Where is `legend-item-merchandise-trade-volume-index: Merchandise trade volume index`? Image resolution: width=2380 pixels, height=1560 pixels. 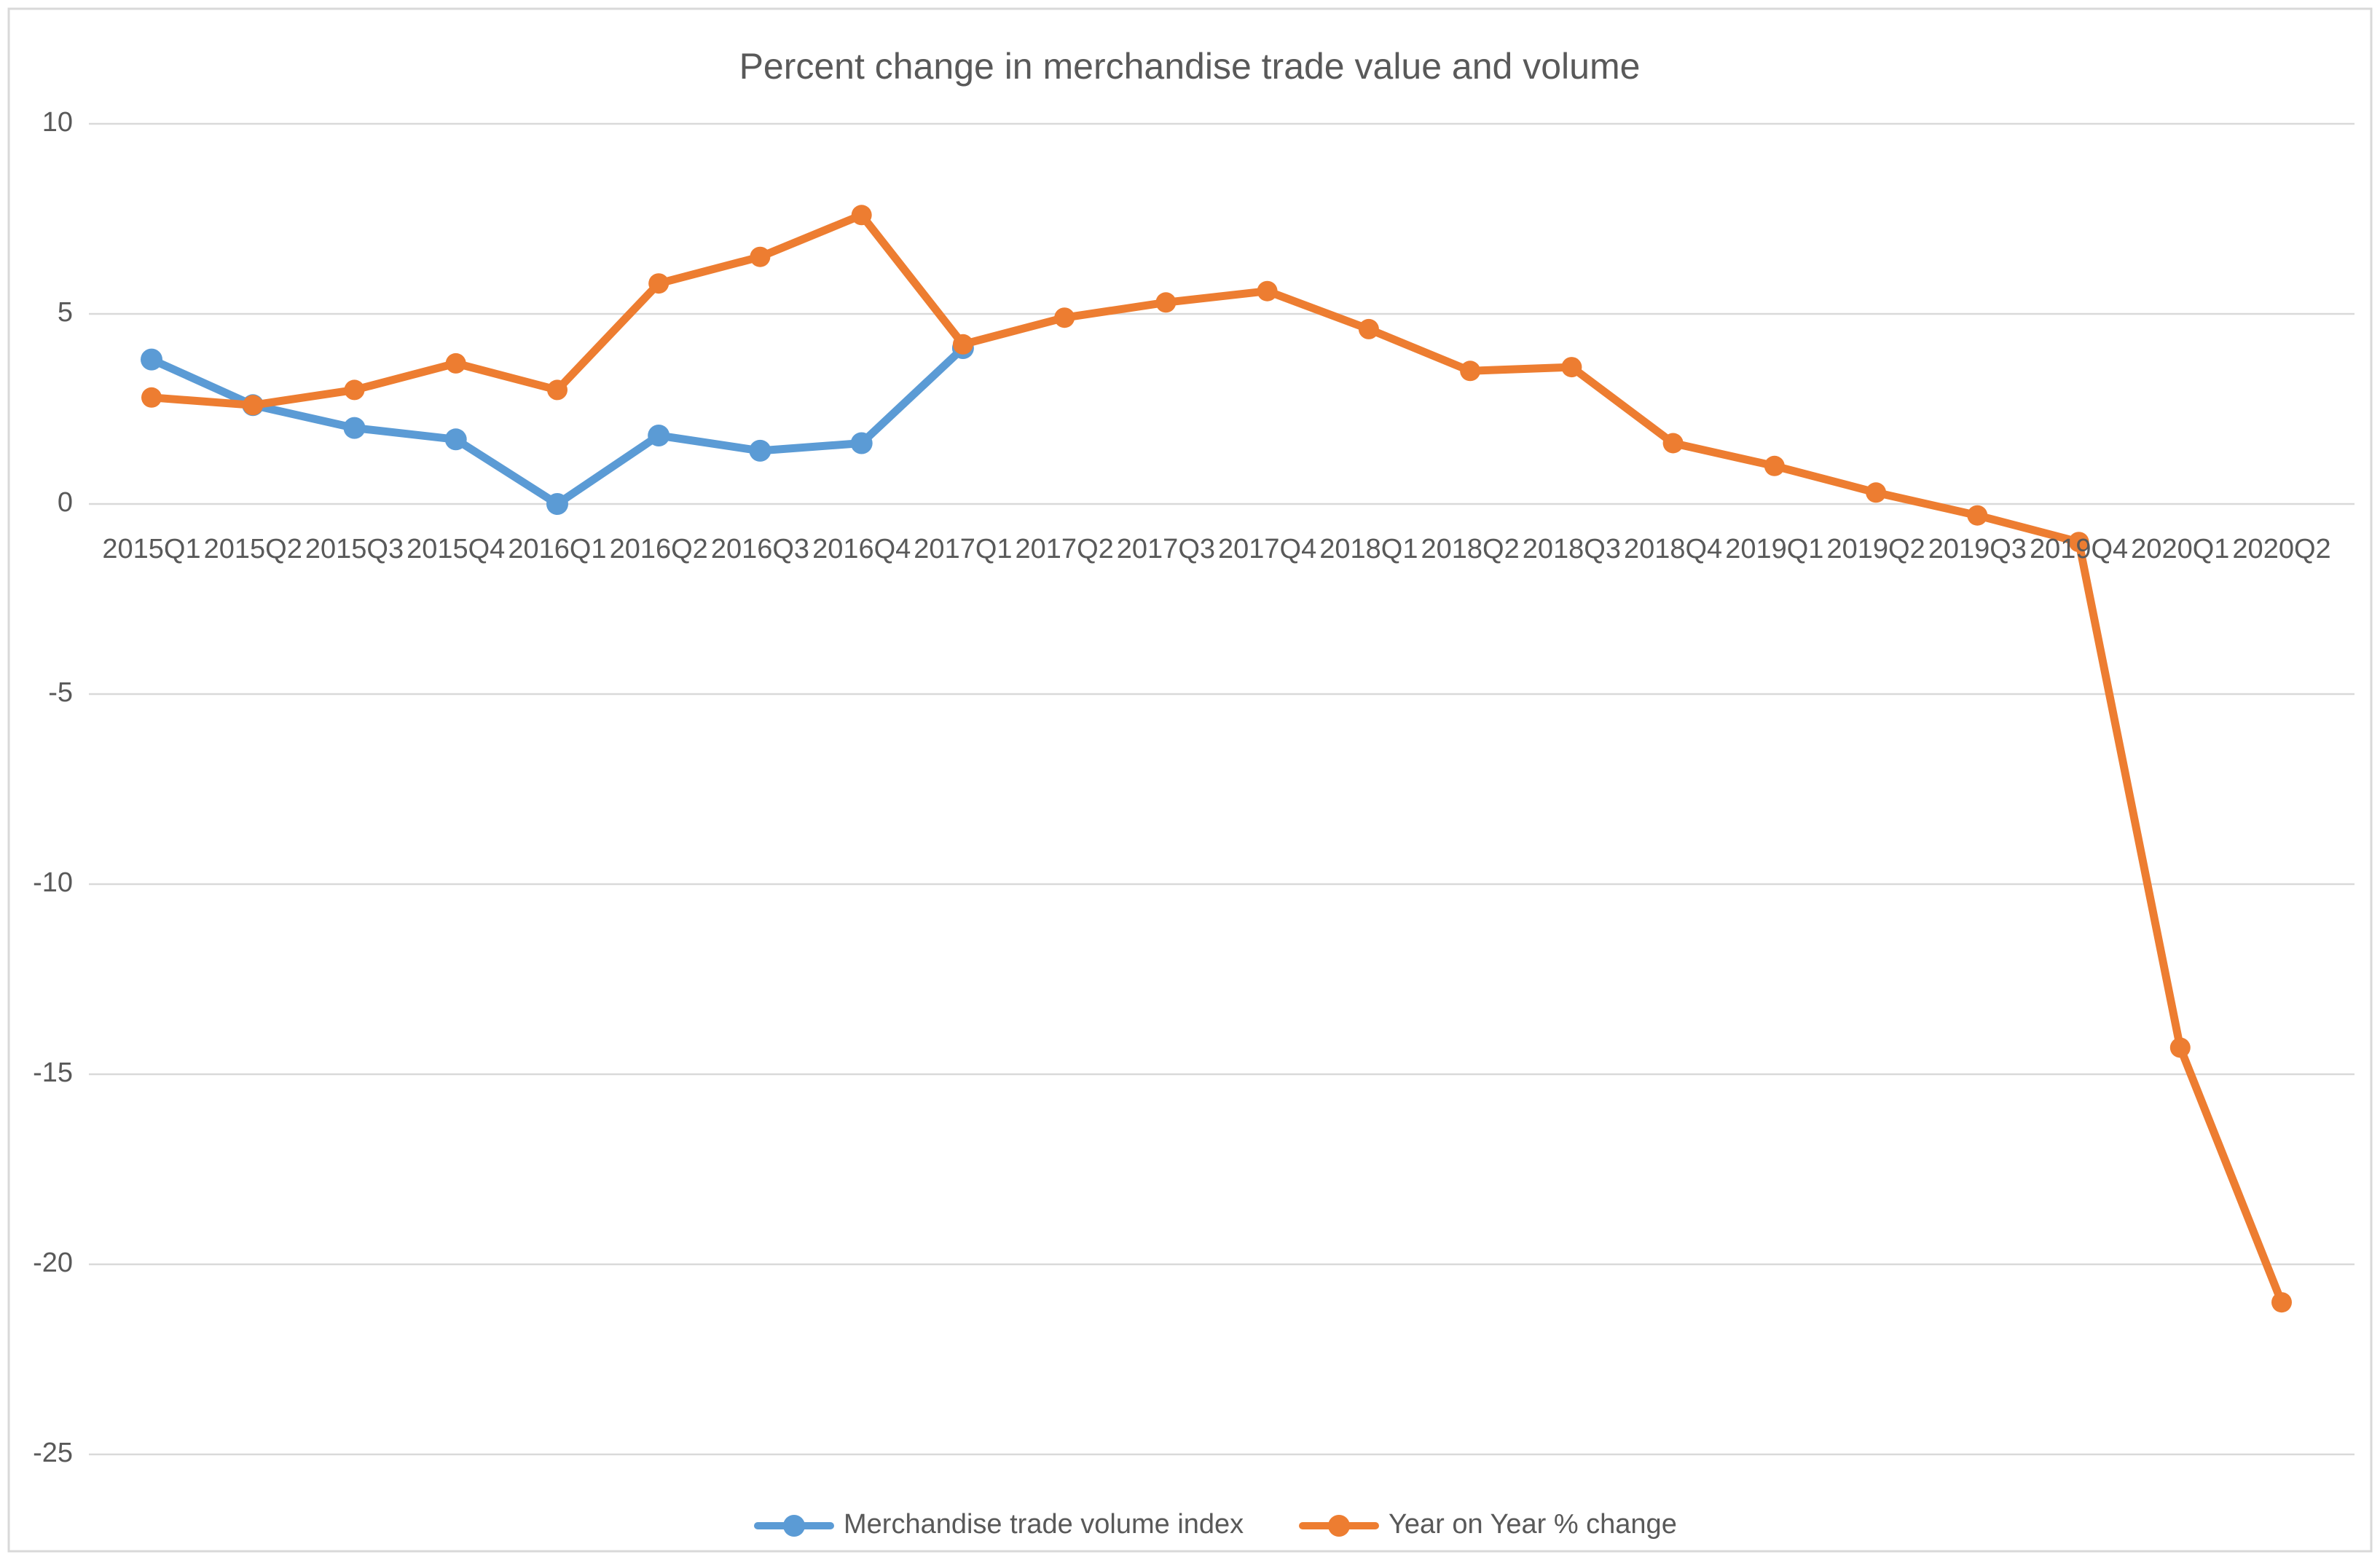 legend-item-merchandise-trade-volume-index: Merchandise trade volume index is located at coordinates (999, 1524).